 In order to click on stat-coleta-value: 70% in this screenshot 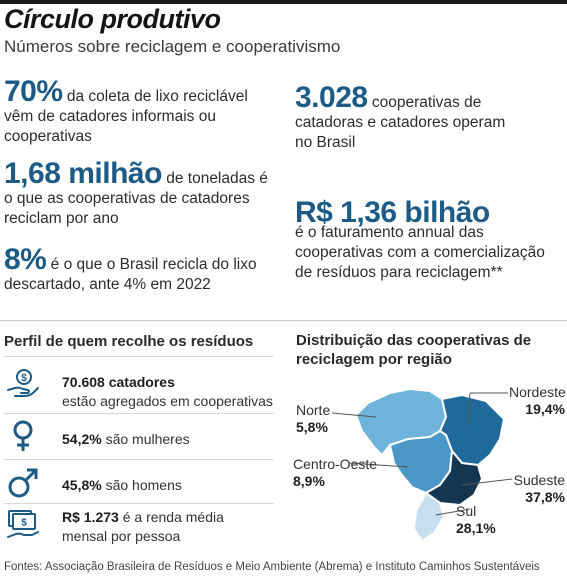, I will do `click(33, 91)`.